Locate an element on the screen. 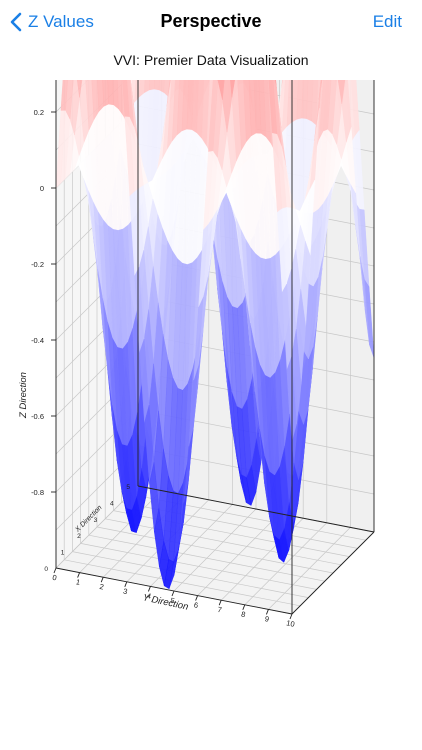 The height and width of the screenshot is (750, 422). x-tick-label: 3 is located at coordinates (96, 520).